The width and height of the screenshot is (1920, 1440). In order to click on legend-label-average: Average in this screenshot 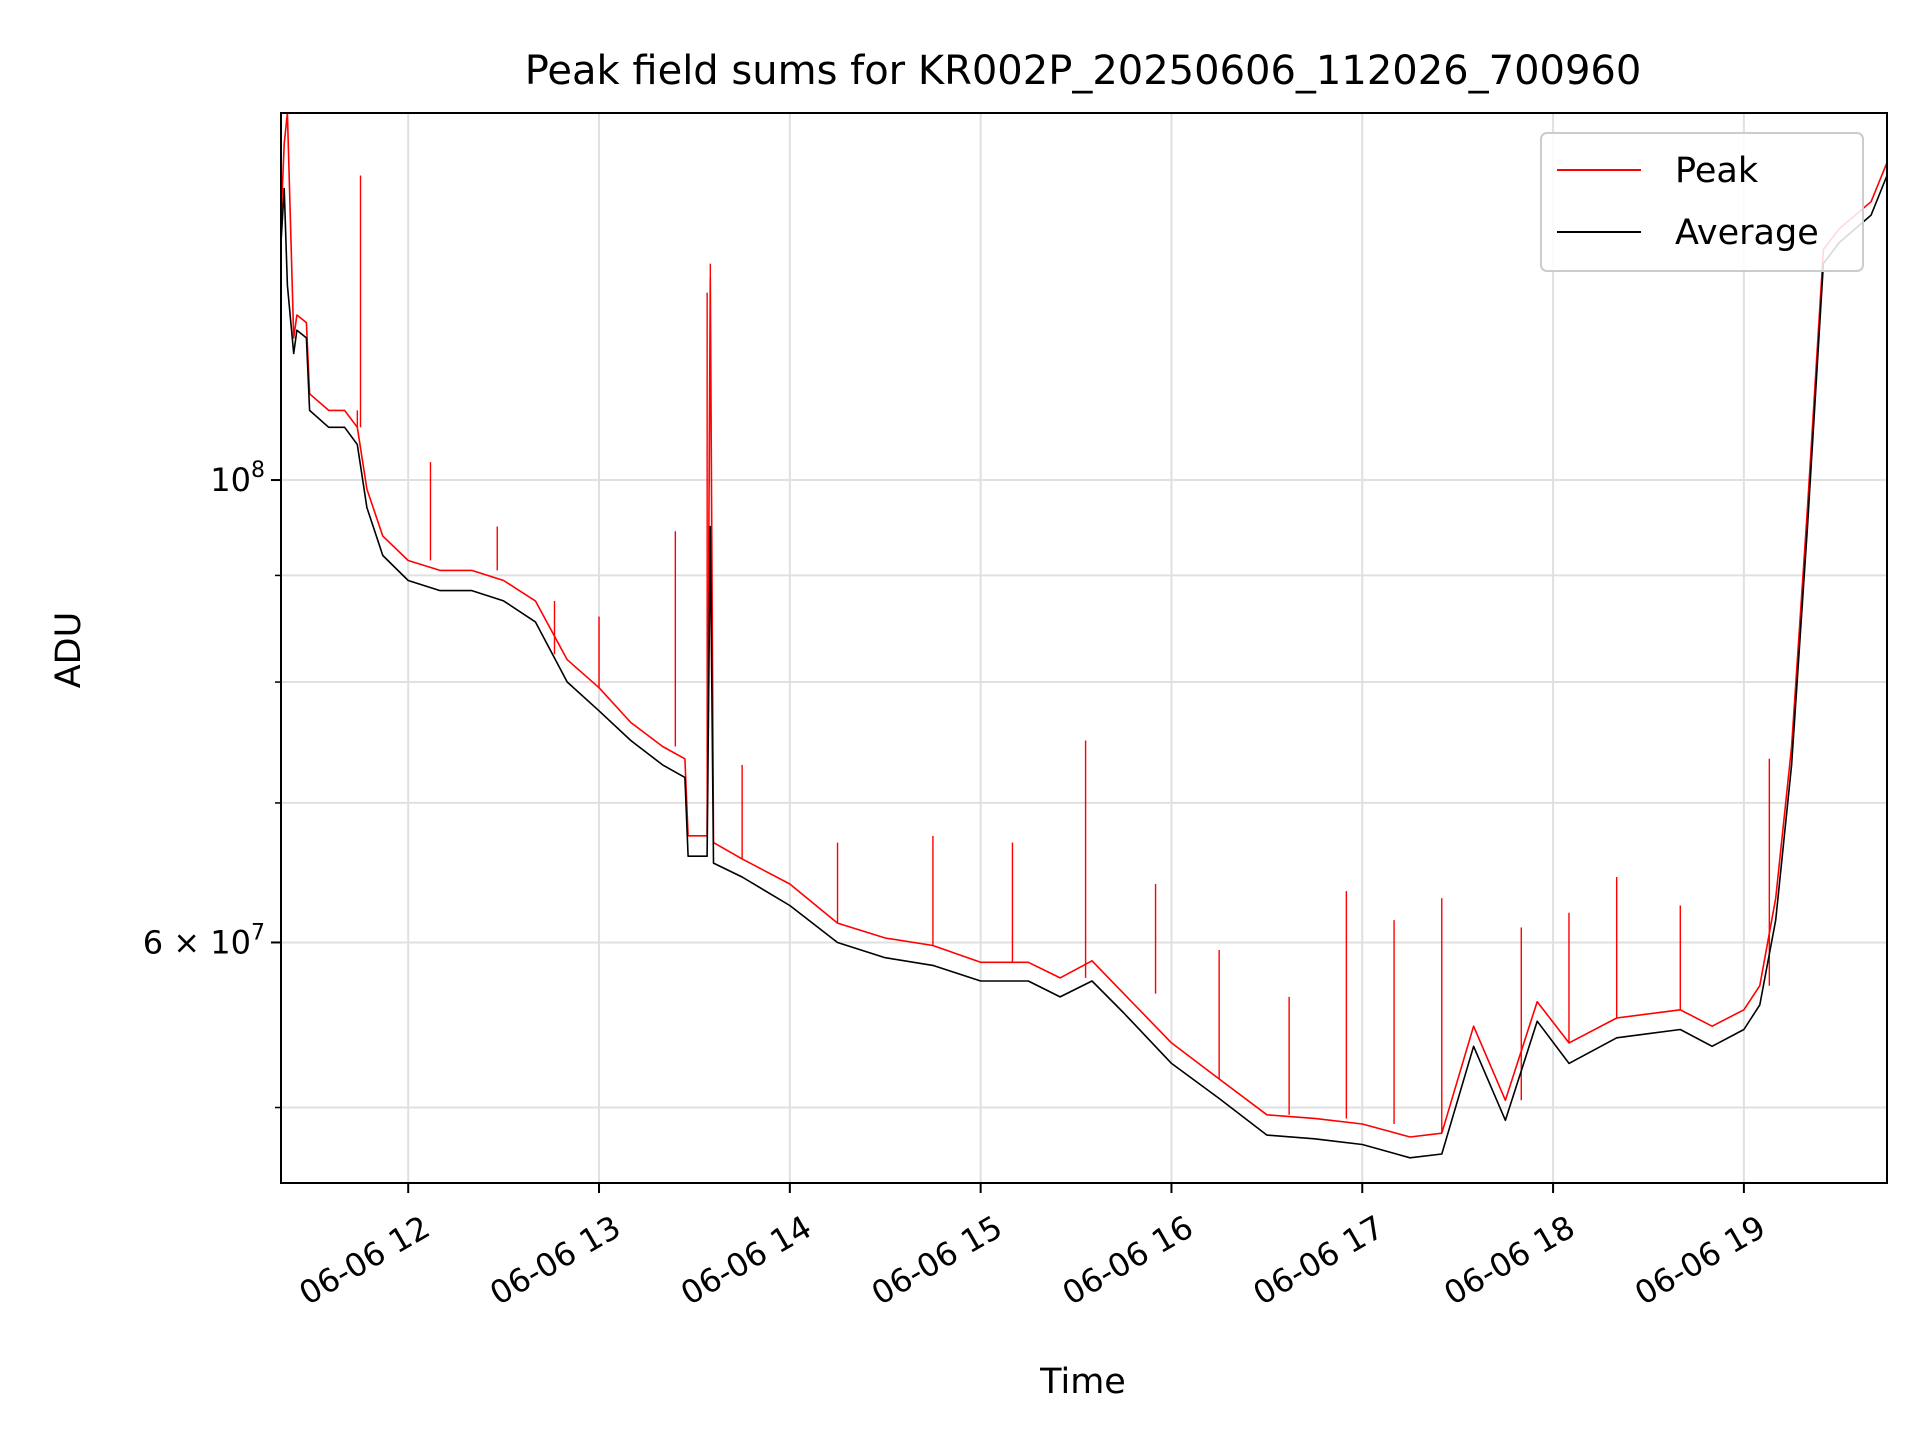, I will do `click(1747, 233)`.